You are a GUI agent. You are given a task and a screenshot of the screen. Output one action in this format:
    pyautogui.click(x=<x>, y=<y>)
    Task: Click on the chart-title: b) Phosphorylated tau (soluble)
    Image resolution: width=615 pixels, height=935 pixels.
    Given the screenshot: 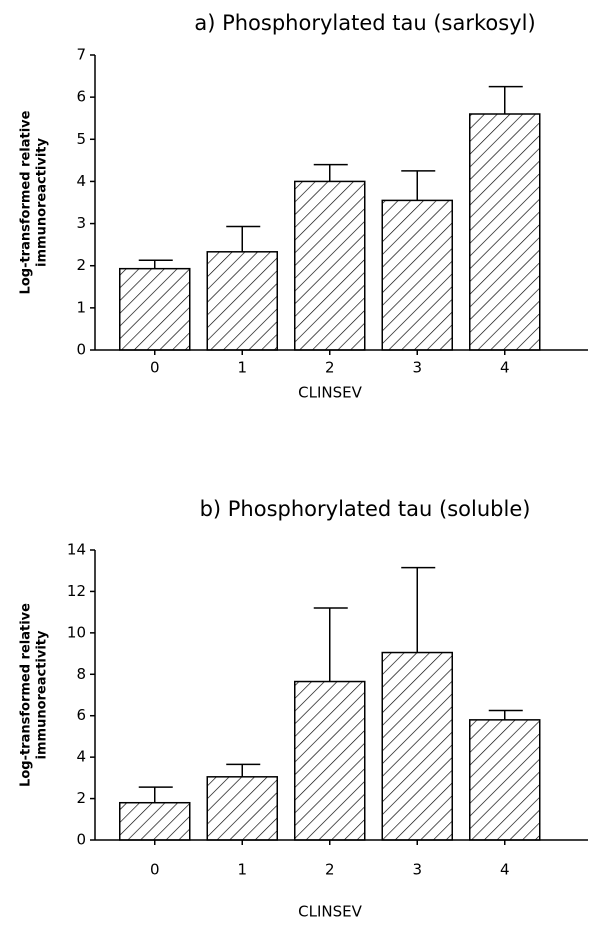 What is the action you would take?
    pyautogui.click(x=365, y=509)
    